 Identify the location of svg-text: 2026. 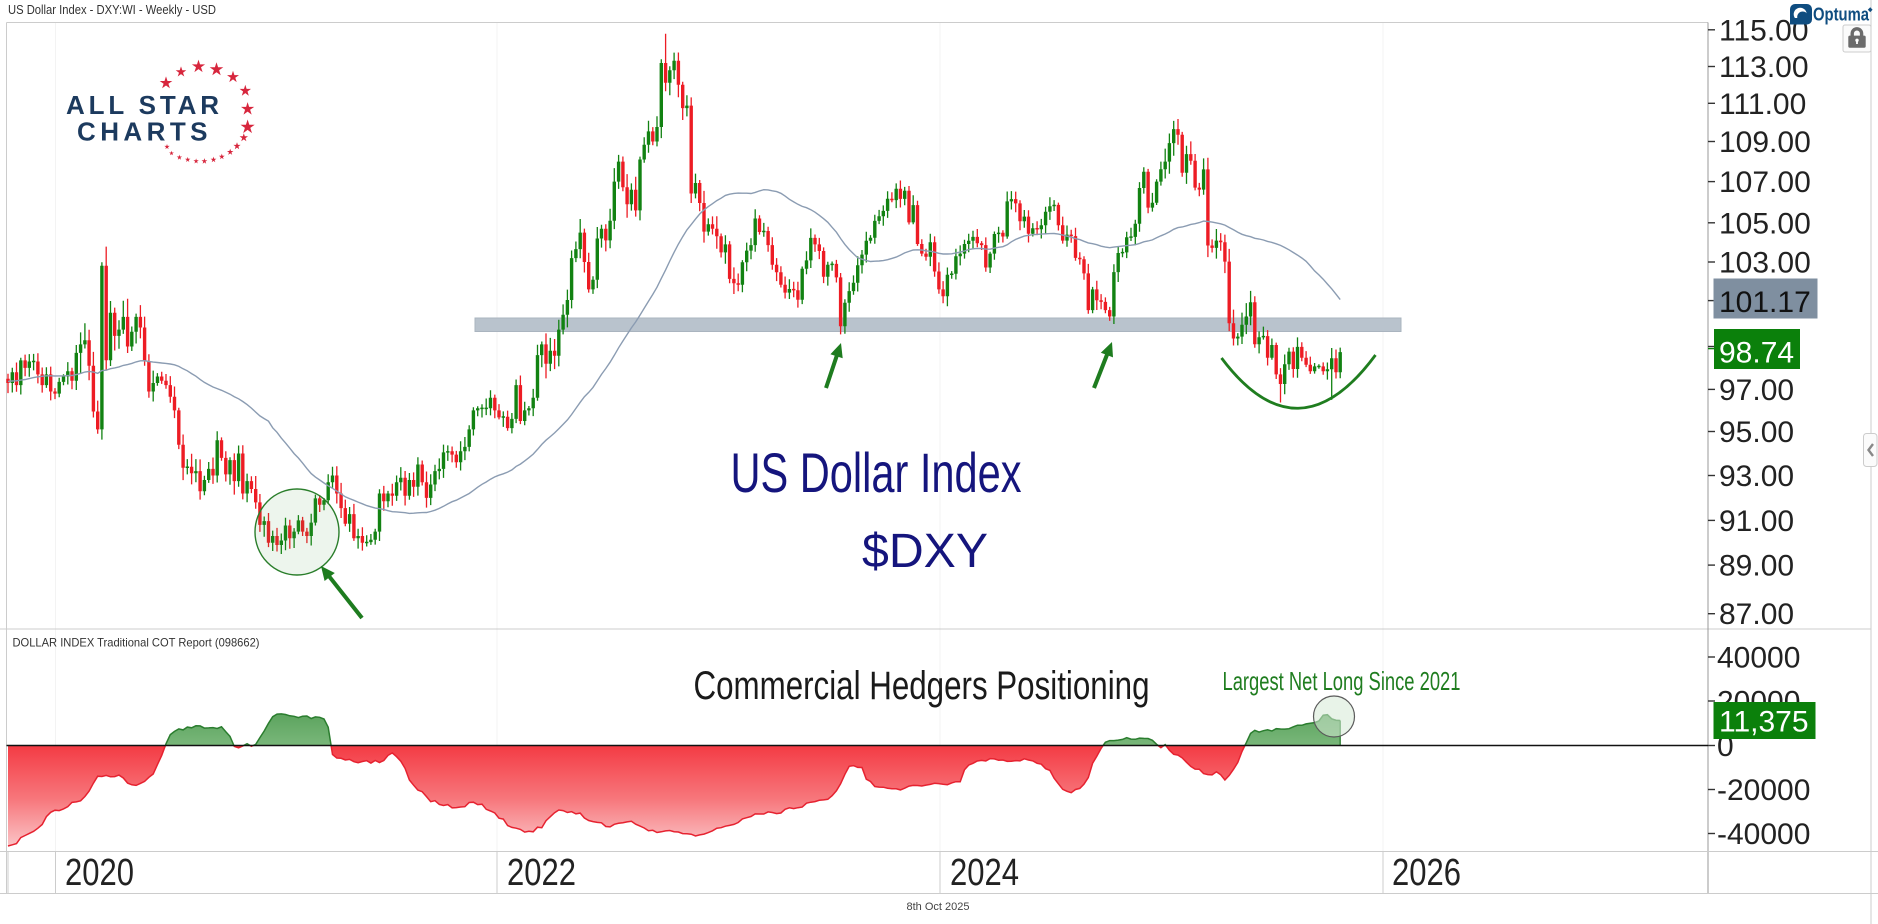
(1426, 873).